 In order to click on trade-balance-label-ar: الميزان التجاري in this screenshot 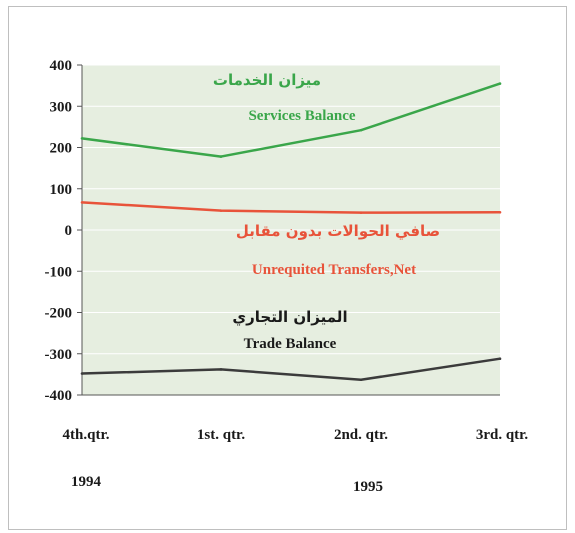, I will do `click(289, 317)`.